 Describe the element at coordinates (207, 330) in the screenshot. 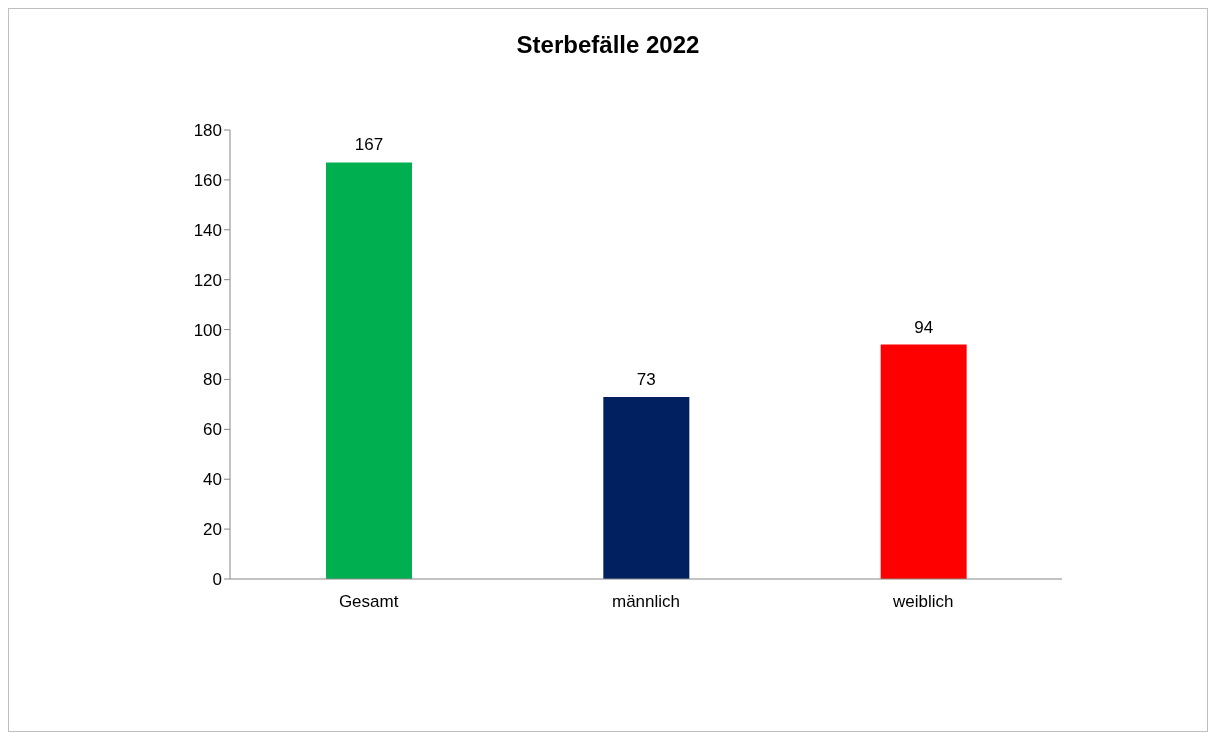

I see `y-tick-label: 100` at that location.